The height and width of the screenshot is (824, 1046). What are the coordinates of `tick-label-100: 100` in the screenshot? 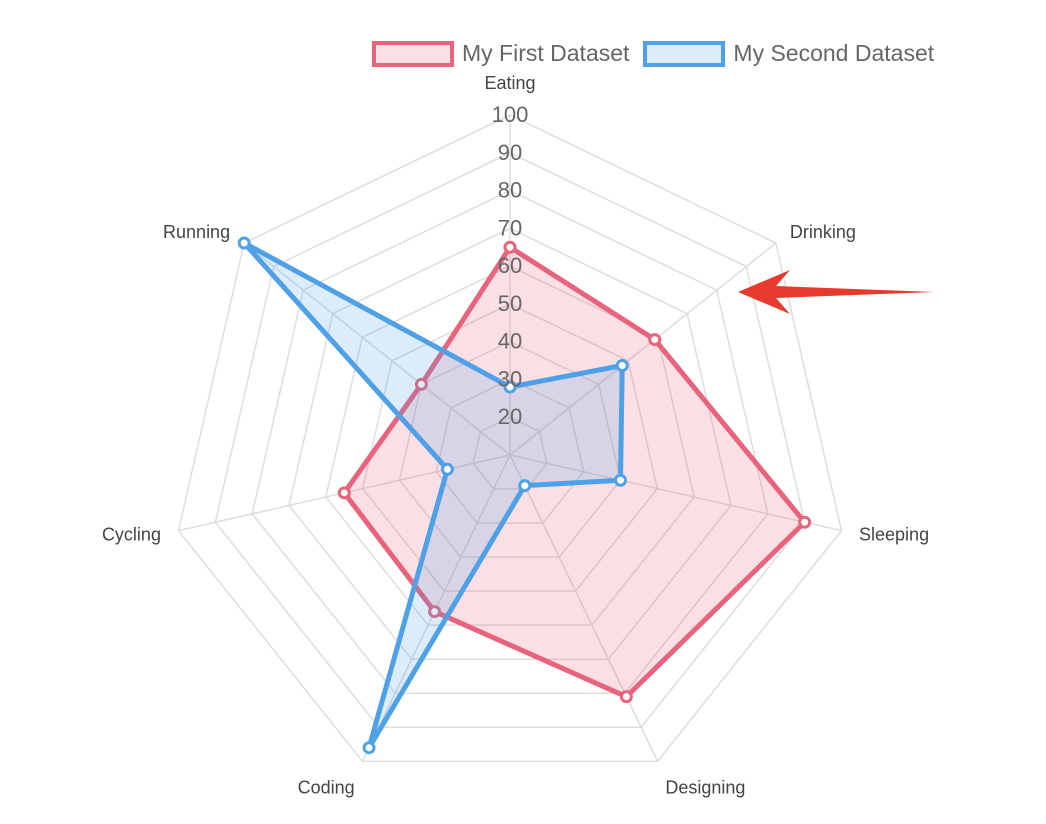 It's located at (510, 114).